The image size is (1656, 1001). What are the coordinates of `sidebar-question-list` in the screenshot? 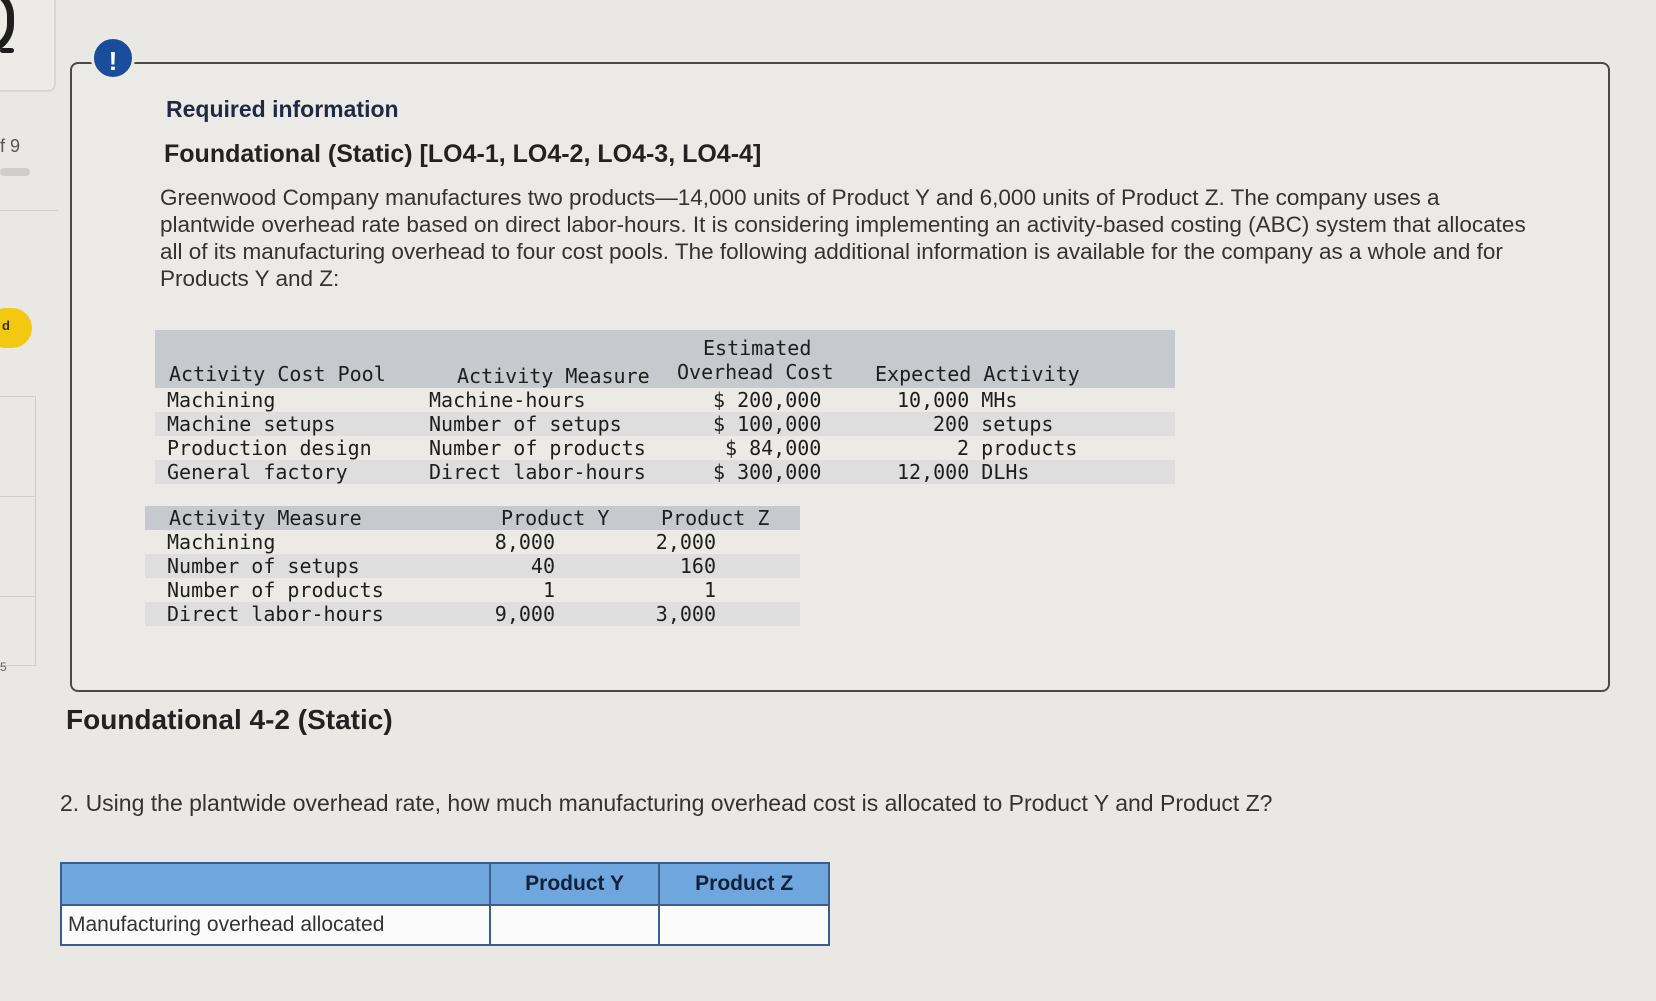 It's located at (18, 531).